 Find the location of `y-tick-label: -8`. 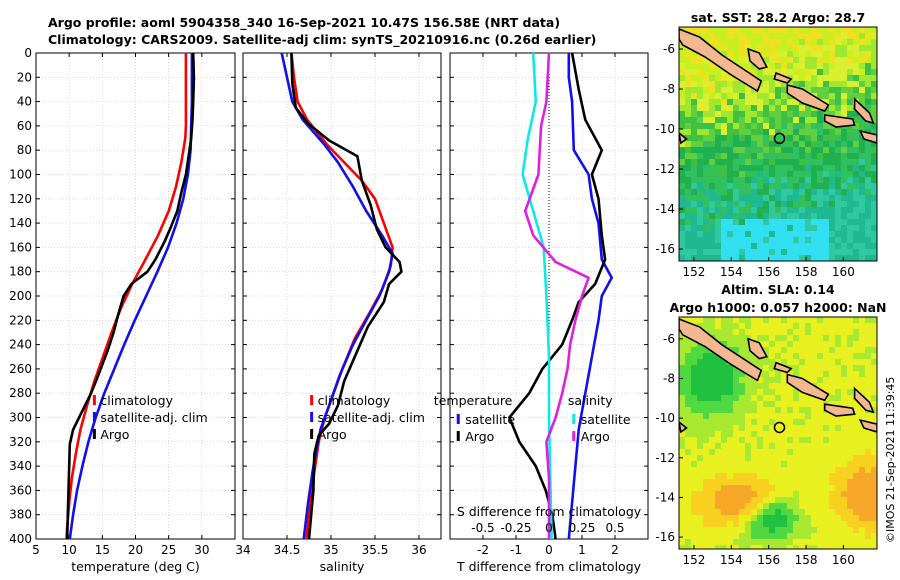

y-tick-label: -8 is located at coordinates (669, 378).